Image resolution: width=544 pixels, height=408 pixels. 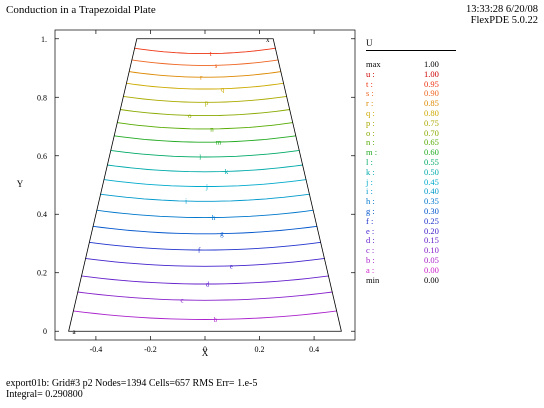 What do you see at coordinates (219, 143) in the screenshot?
I see `contour-label: m` at bounding box center [219, 143].